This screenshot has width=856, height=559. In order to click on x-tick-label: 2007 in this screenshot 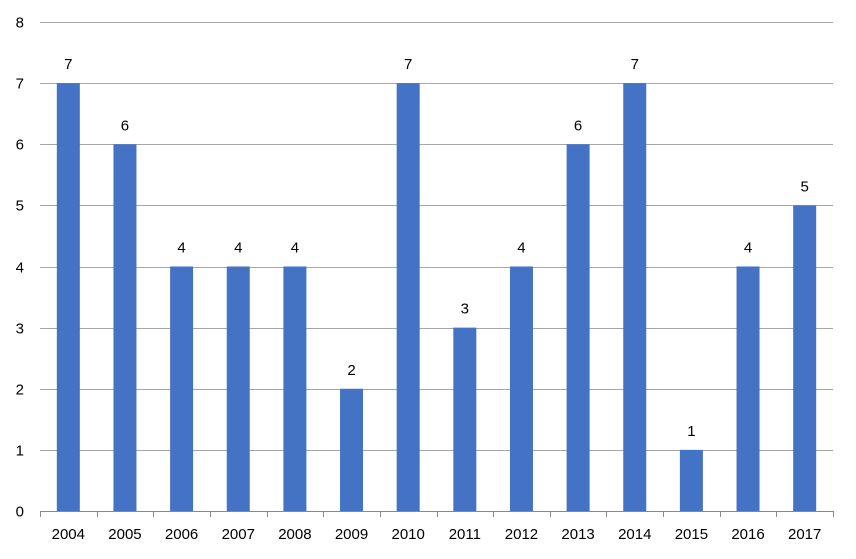, I will do `click(238, 534)`.